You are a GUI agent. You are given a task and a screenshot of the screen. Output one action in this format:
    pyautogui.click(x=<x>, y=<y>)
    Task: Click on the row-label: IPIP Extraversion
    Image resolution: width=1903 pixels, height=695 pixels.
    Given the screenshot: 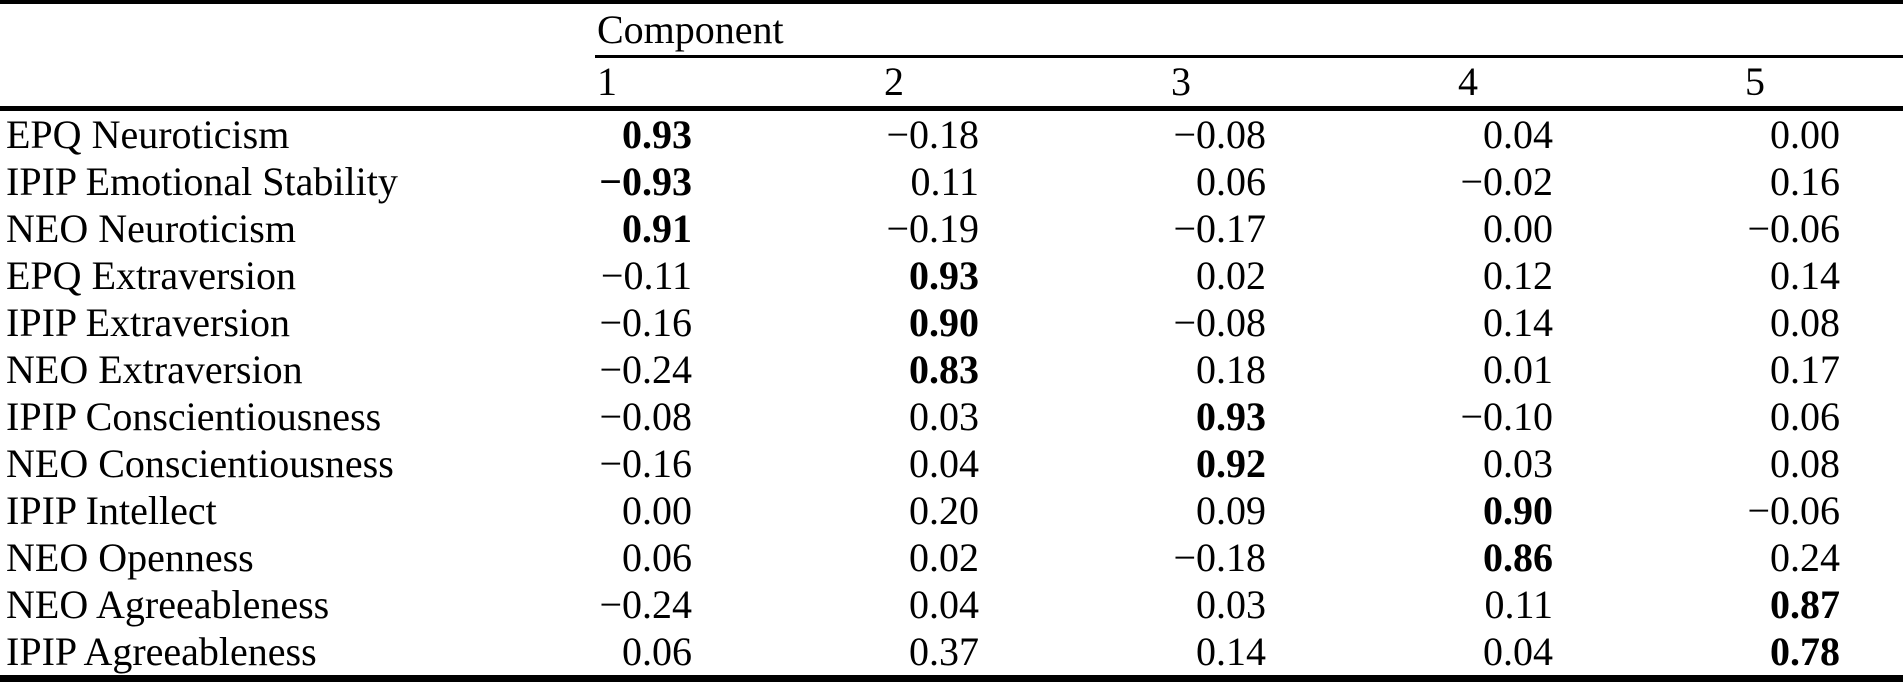 What is the action you would take?
    pyautogui.click(x=148, y=322)
    